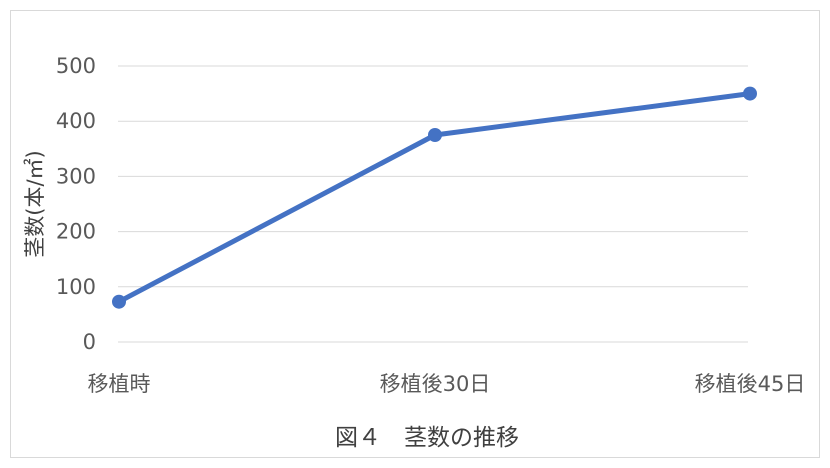 This screenshot has width=830, height=468. Describe the element at coordinates (435, 384) in the screenshot. I see `x-tick-label: 移植後30日` at that location.